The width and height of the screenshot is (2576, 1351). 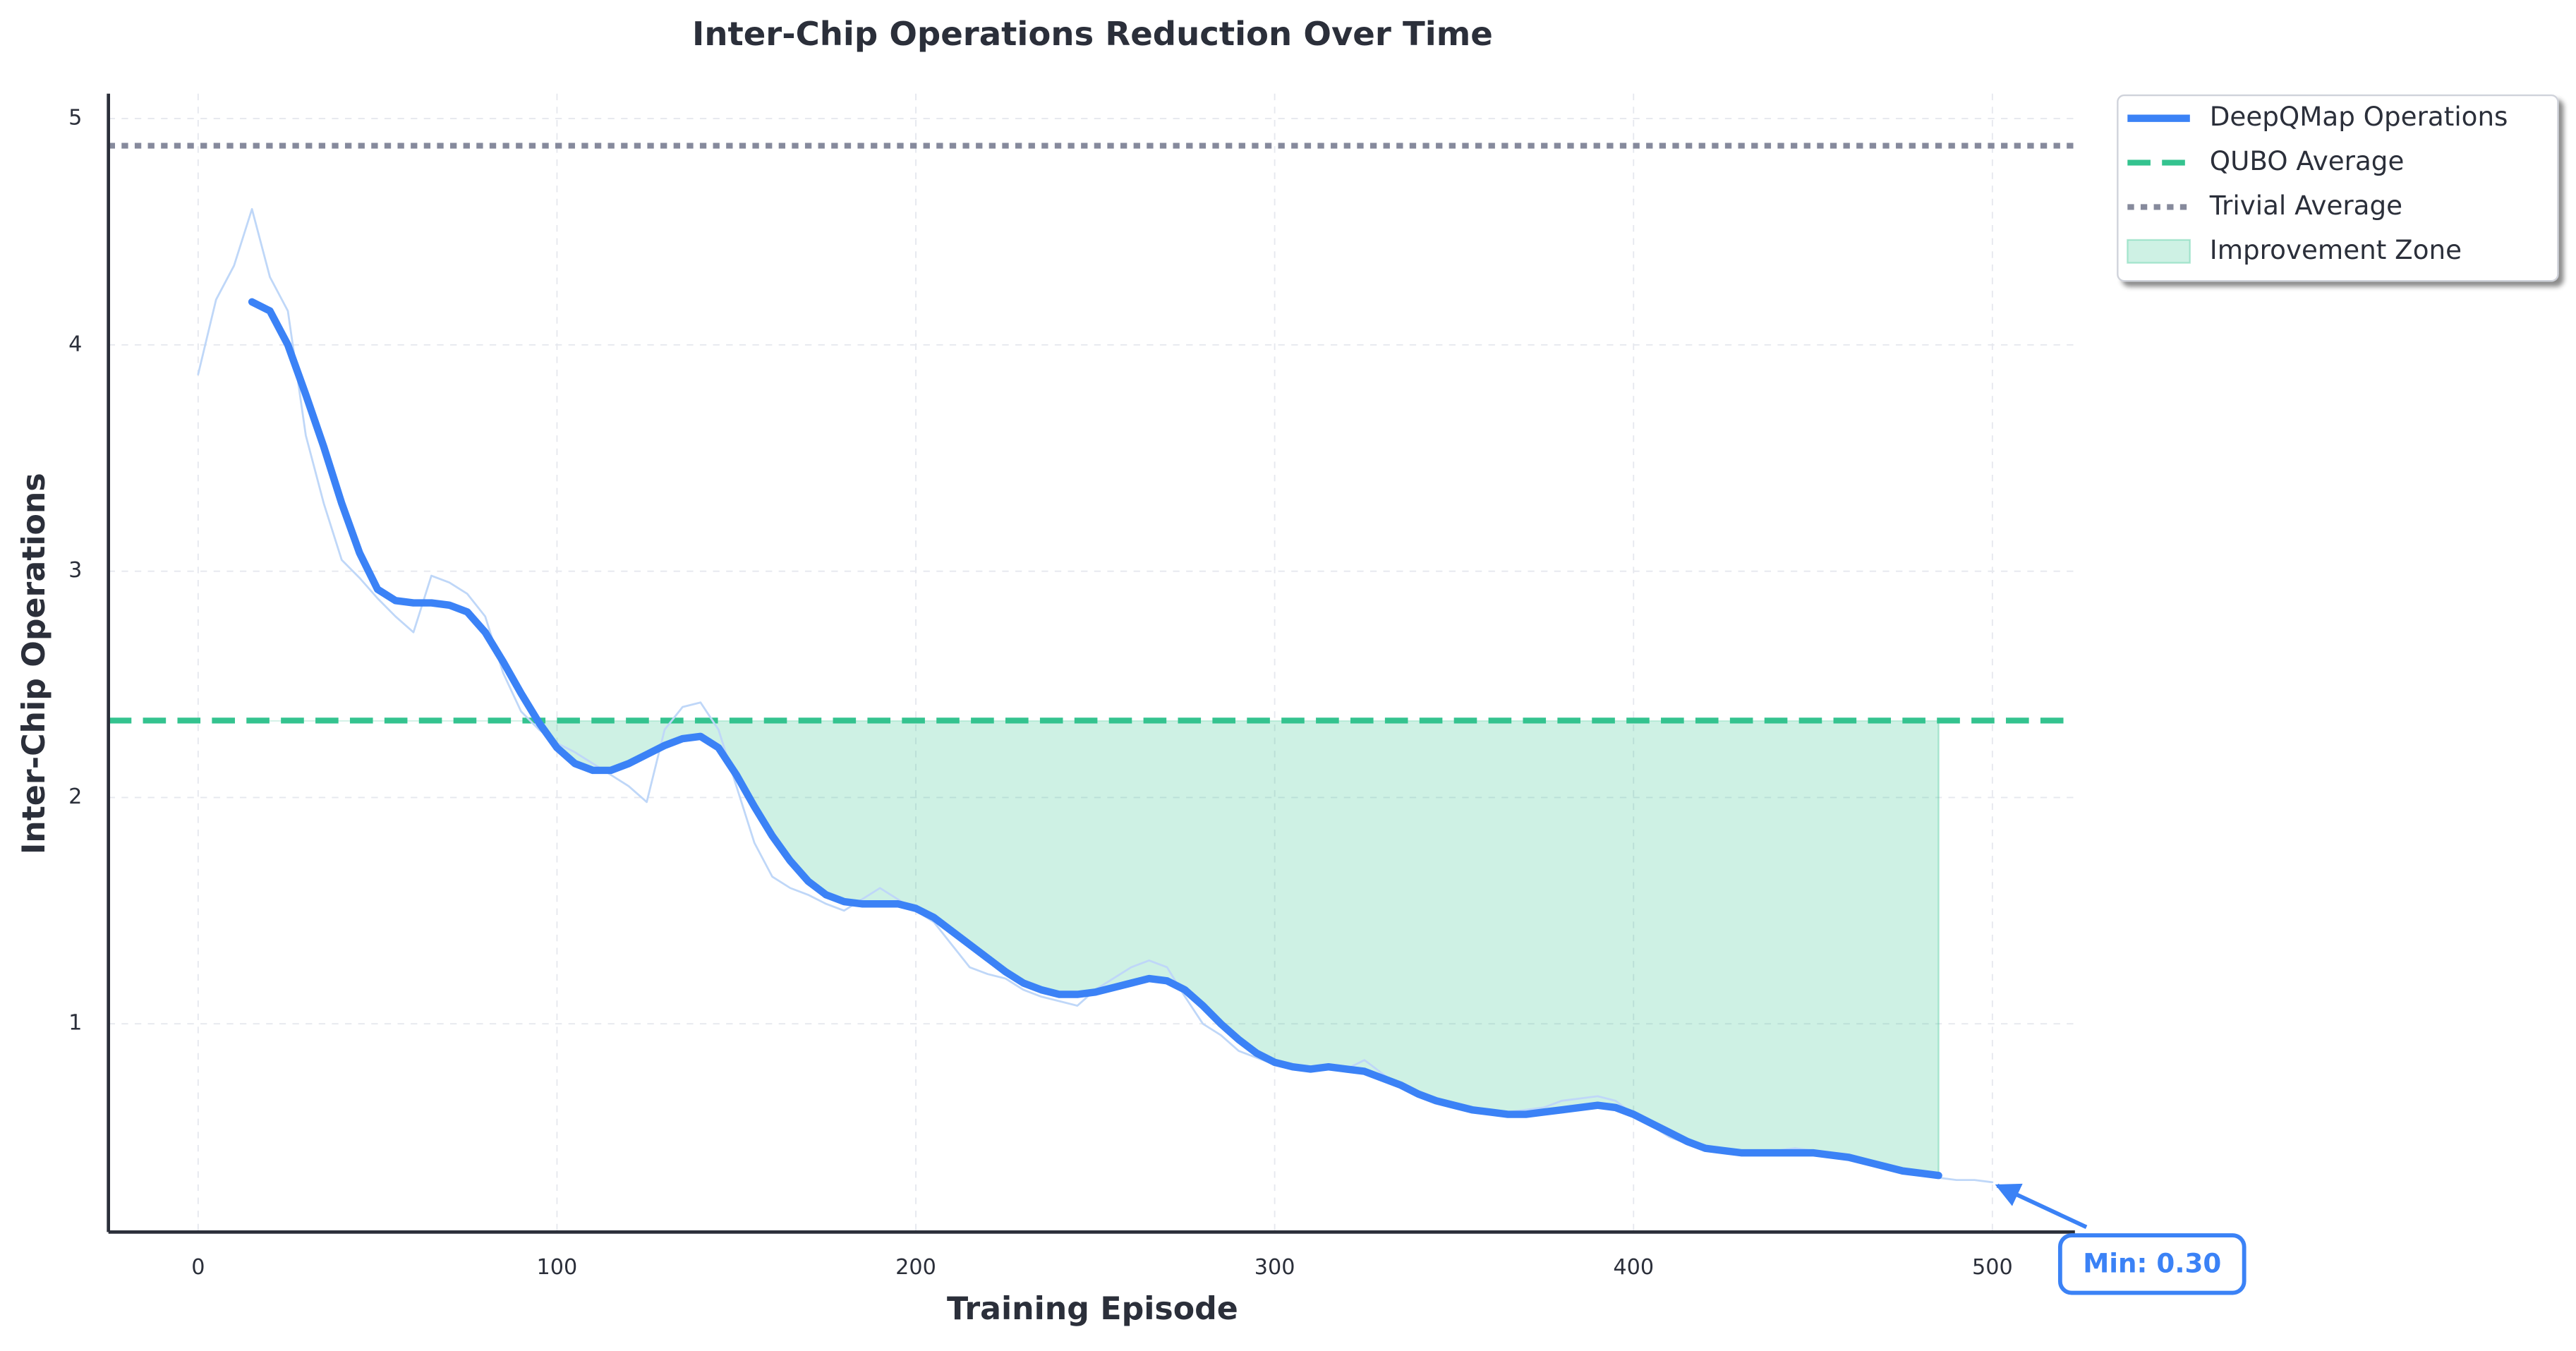 What do you see at coordinates (75, 570) in the screenshot?
I see `y-tick-label: 3` at bounding box center [75, 570].